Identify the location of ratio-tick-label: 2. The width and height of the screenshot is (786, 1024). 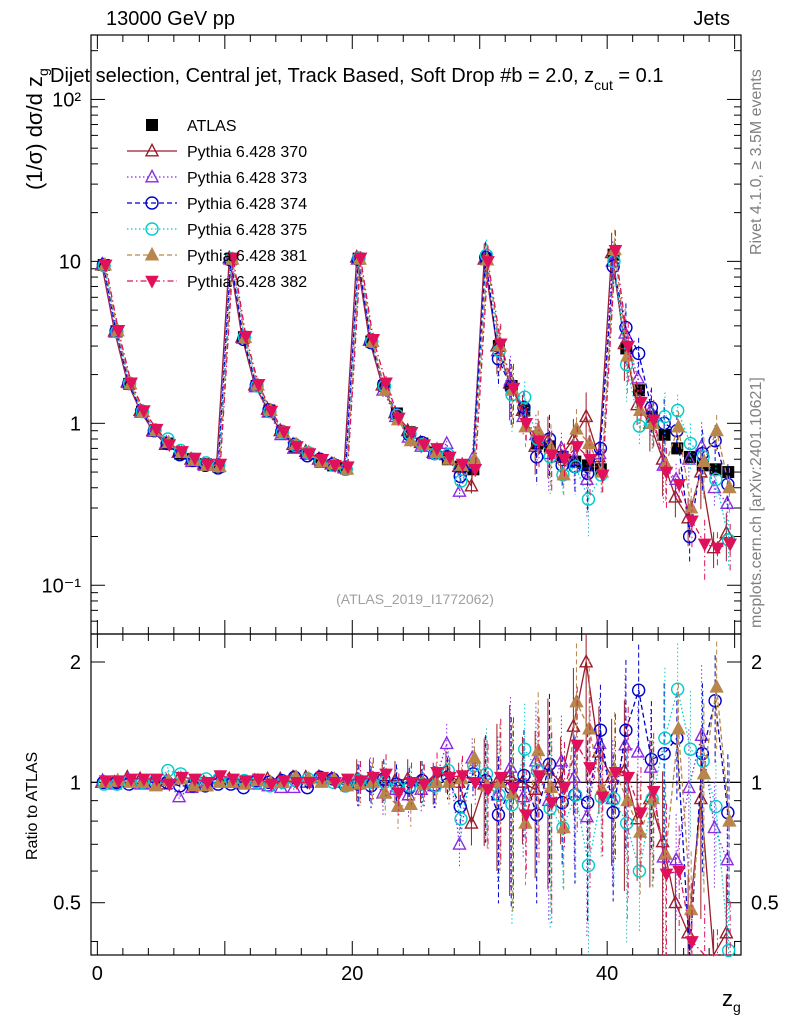
(756, 663).